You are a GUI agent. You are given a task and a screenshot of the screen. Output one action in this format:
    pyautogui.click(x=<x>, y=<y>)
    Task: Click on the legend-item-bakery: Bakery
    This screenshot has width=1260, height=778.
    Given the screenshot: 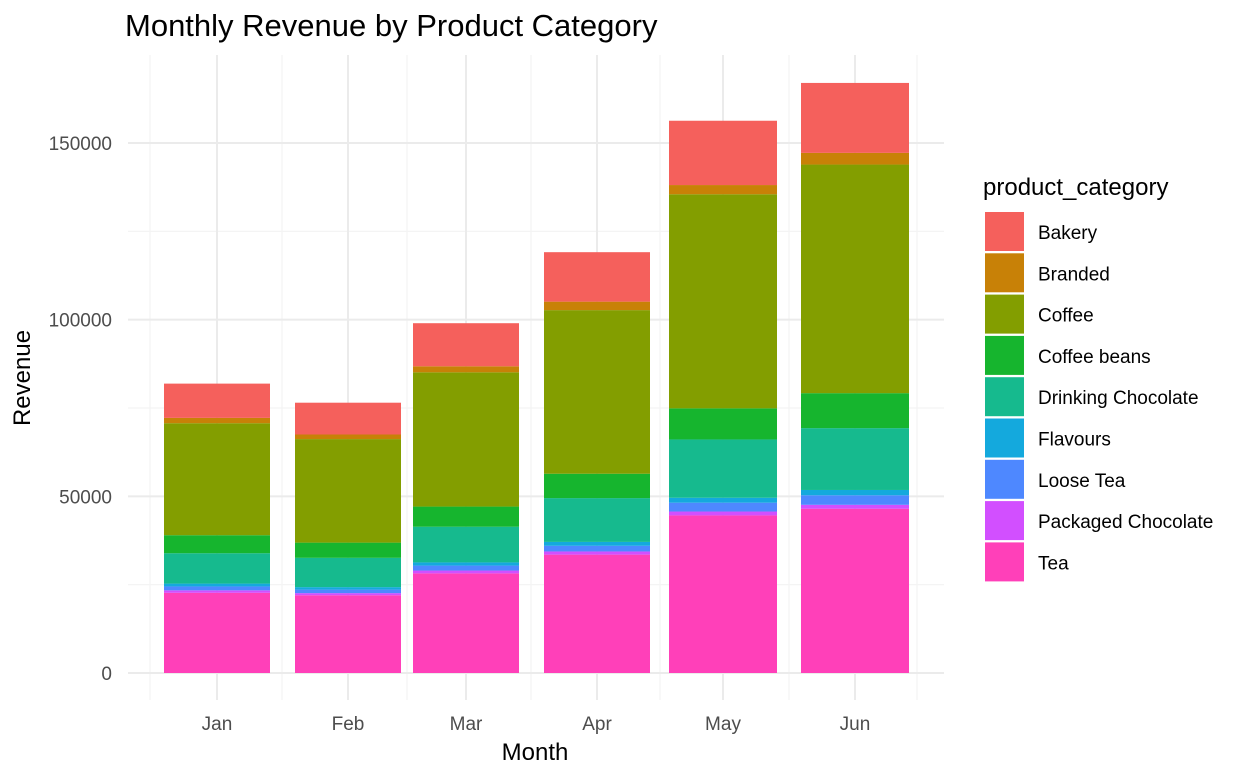 What is the action you would take?
    pyautogui.click(x=1041, y=231)
    